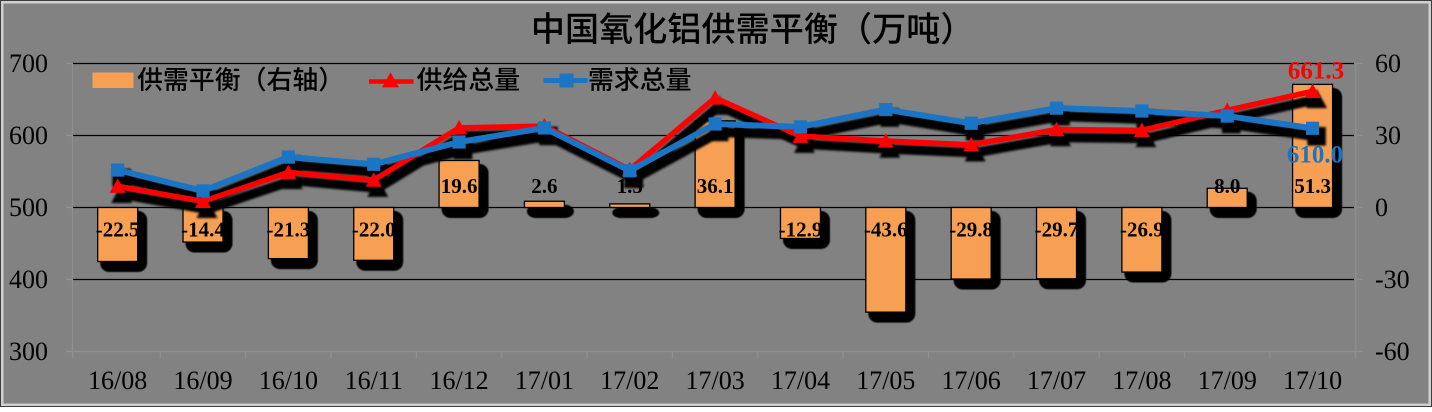 The height and width of the screenshot is (412, 1432). What do you see at coordinates (1056, 380) in the screenshot?
I see `svg-text: 17/07` at bounding box center [1056, 380].